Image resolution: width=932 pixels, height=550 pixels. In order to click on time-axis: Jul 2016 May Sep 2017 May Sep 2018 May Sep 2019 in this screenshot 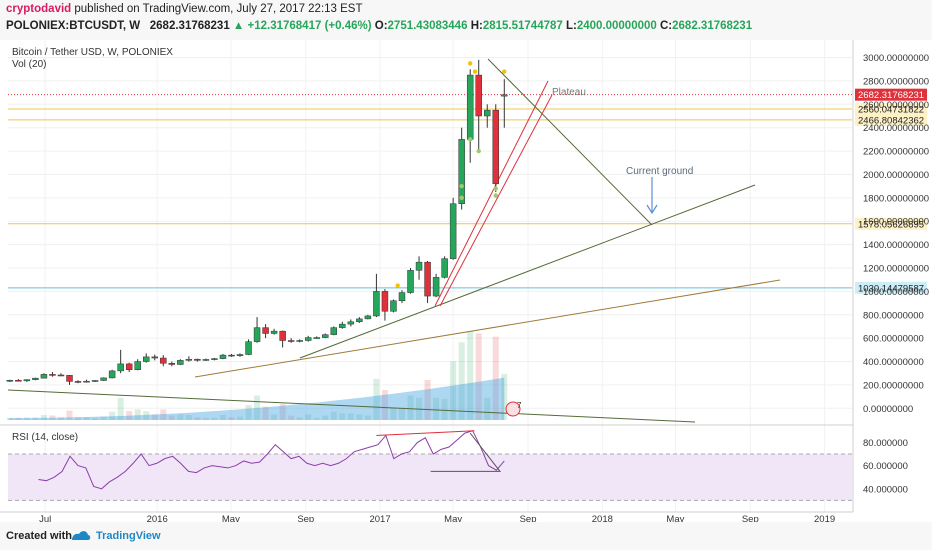, I will do `click(426, 518)`.